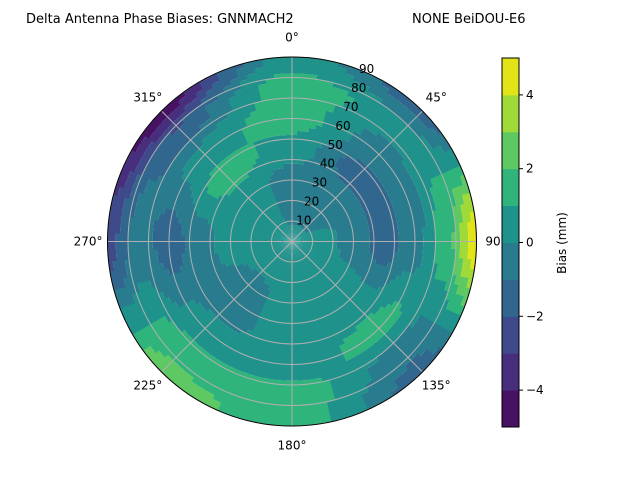  What do you see at coordinates (160, 19) in the screenshot?
I see `chart-title-left: Delta Antenna Phase Biases: GNNMACH2` at bounding box center [160, 19].